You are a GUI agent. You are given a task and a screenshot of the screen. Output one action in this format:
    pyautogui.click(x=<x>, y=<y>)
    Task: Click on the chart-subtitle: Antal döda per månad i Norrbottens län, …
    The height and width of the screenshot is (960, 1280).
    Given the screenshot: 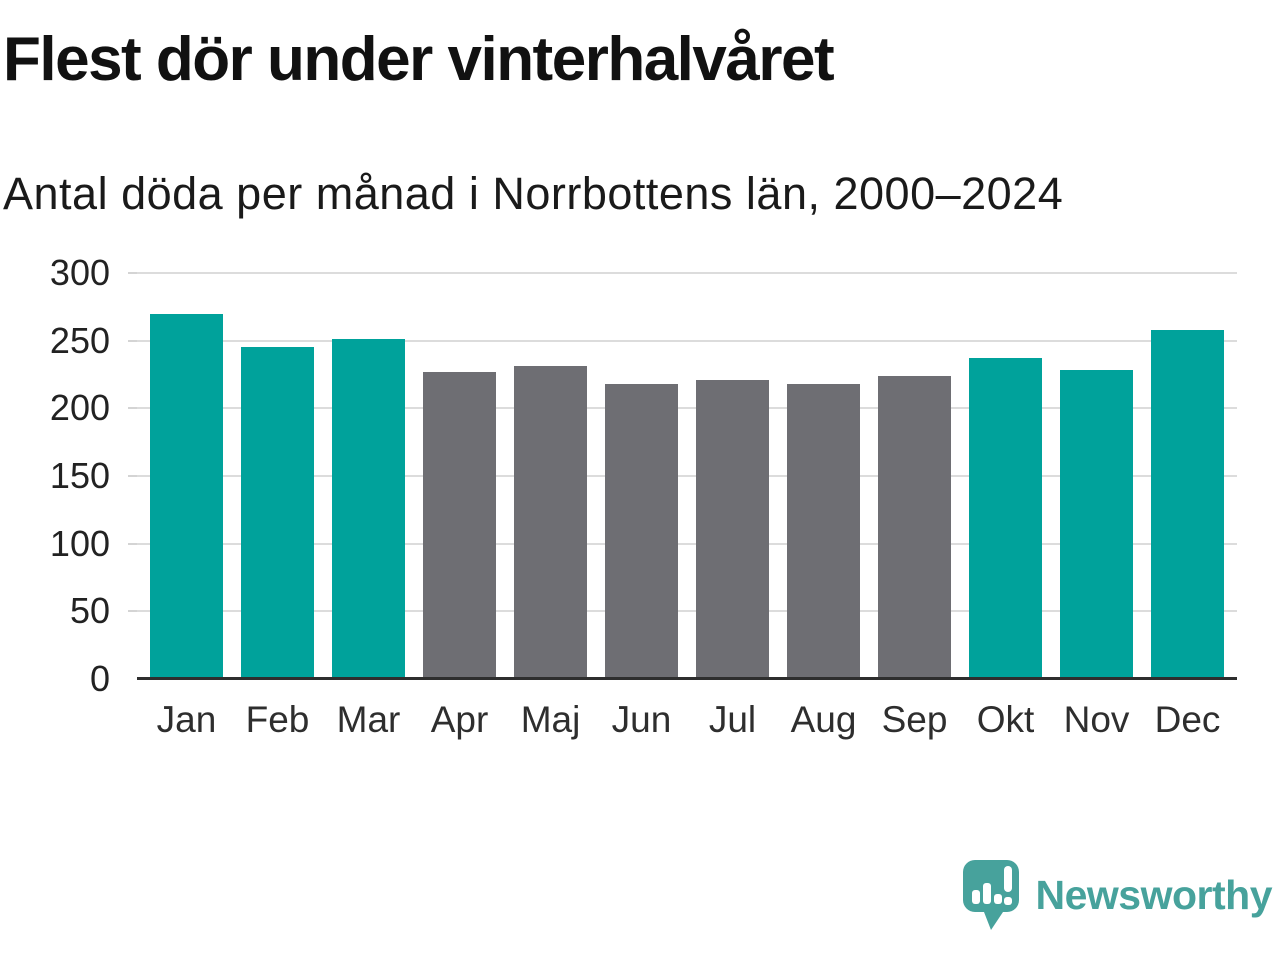 What is the action you would take?
    pyautogui.click(x=533, y=193)
    